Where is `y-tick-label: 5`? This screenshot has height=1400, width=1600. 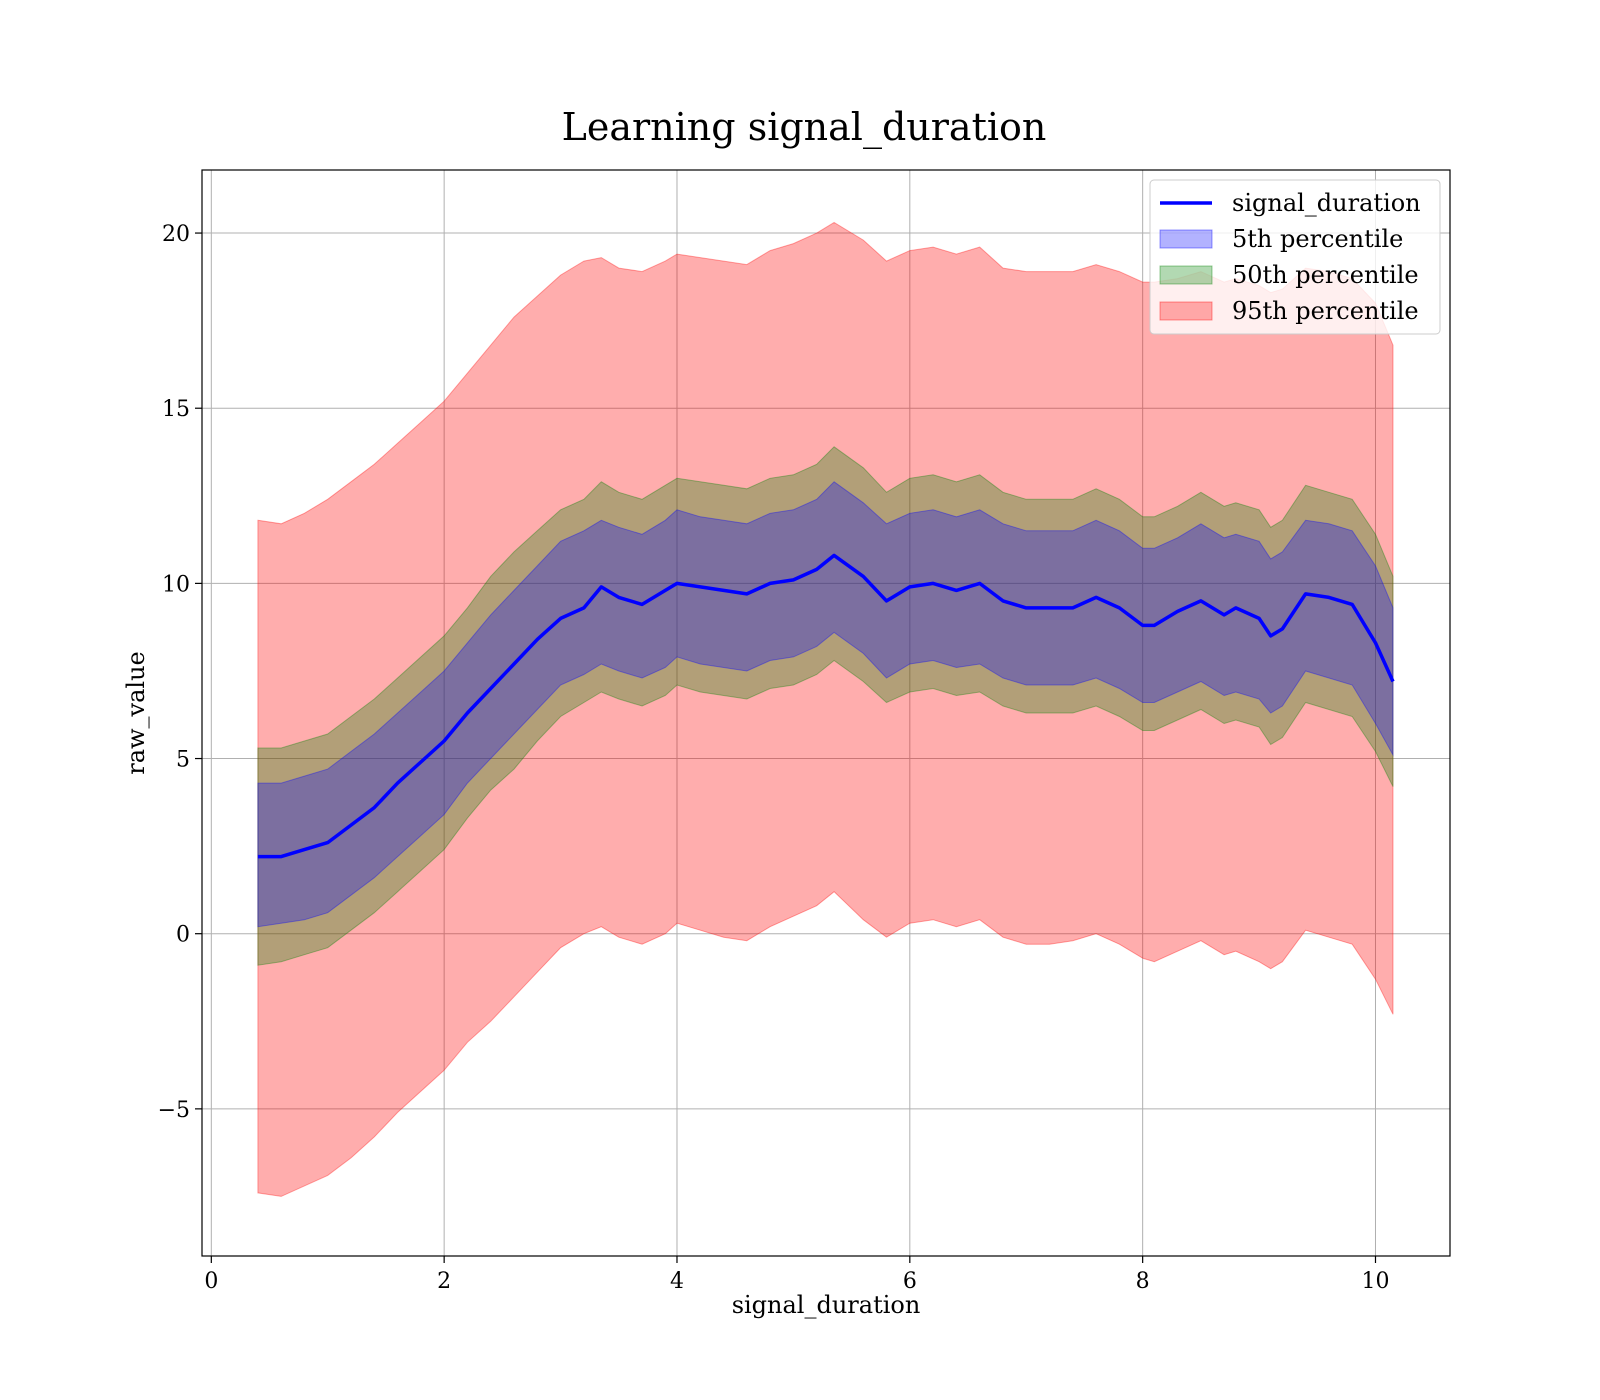 y-tick-label: 5 is located at coordinates (183, 760).